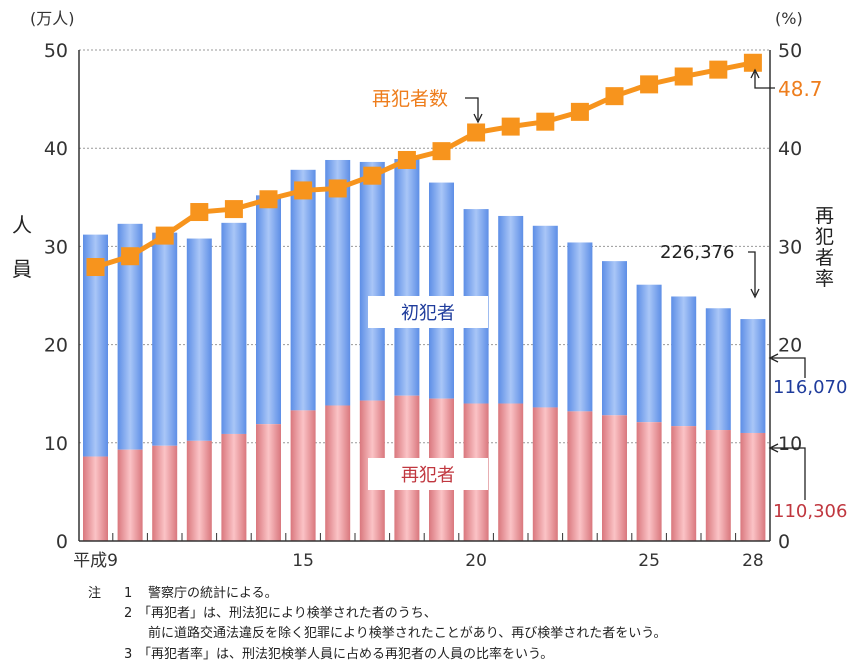  I want to click on y2-tick-label: 20, so click(790, 346).